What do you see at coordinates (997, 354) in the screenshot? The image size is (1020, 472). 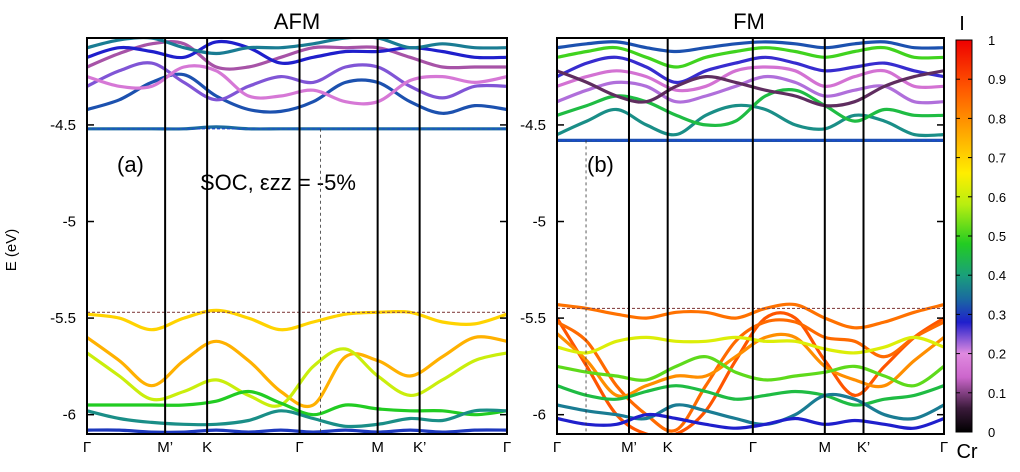 I see `colorbar-label-2: 0.2` at bounding box center [997, 354].